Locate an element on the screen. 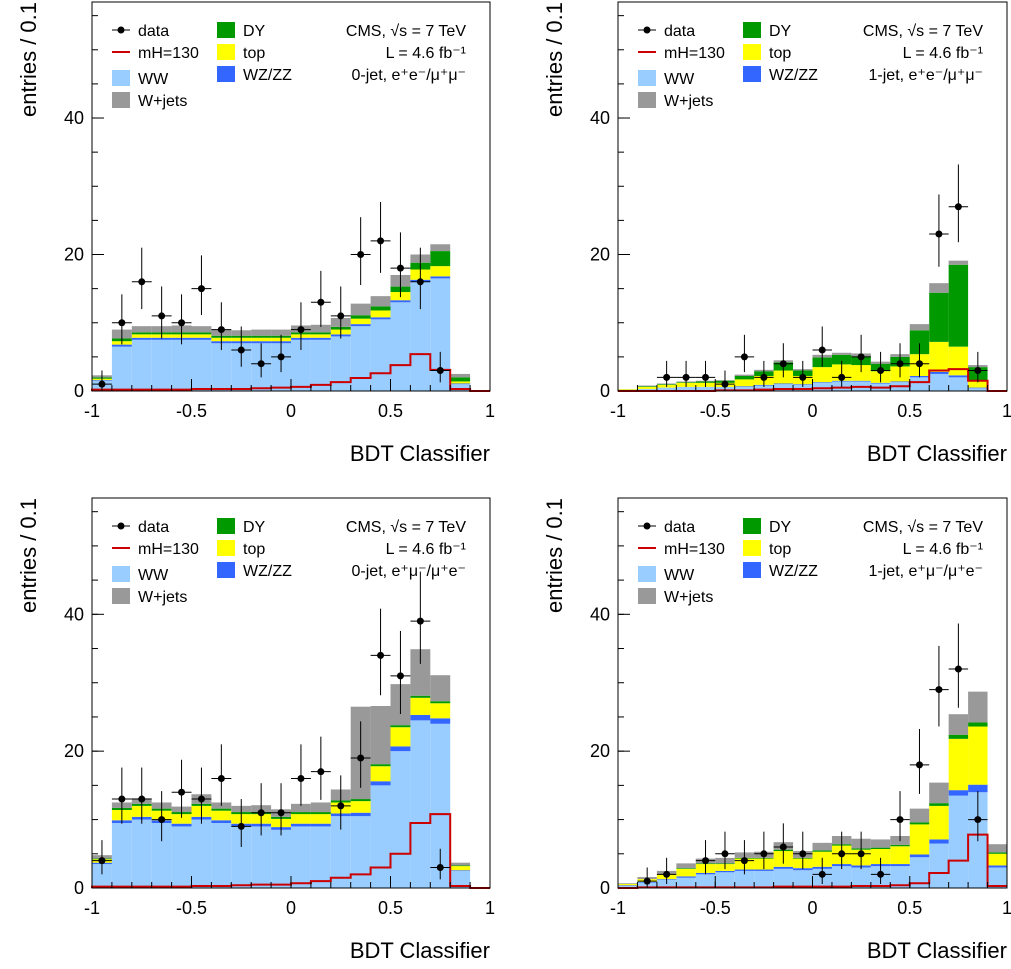 This screenshot has width=1011, height=969. signal-line is located at coordinates (290, 372).